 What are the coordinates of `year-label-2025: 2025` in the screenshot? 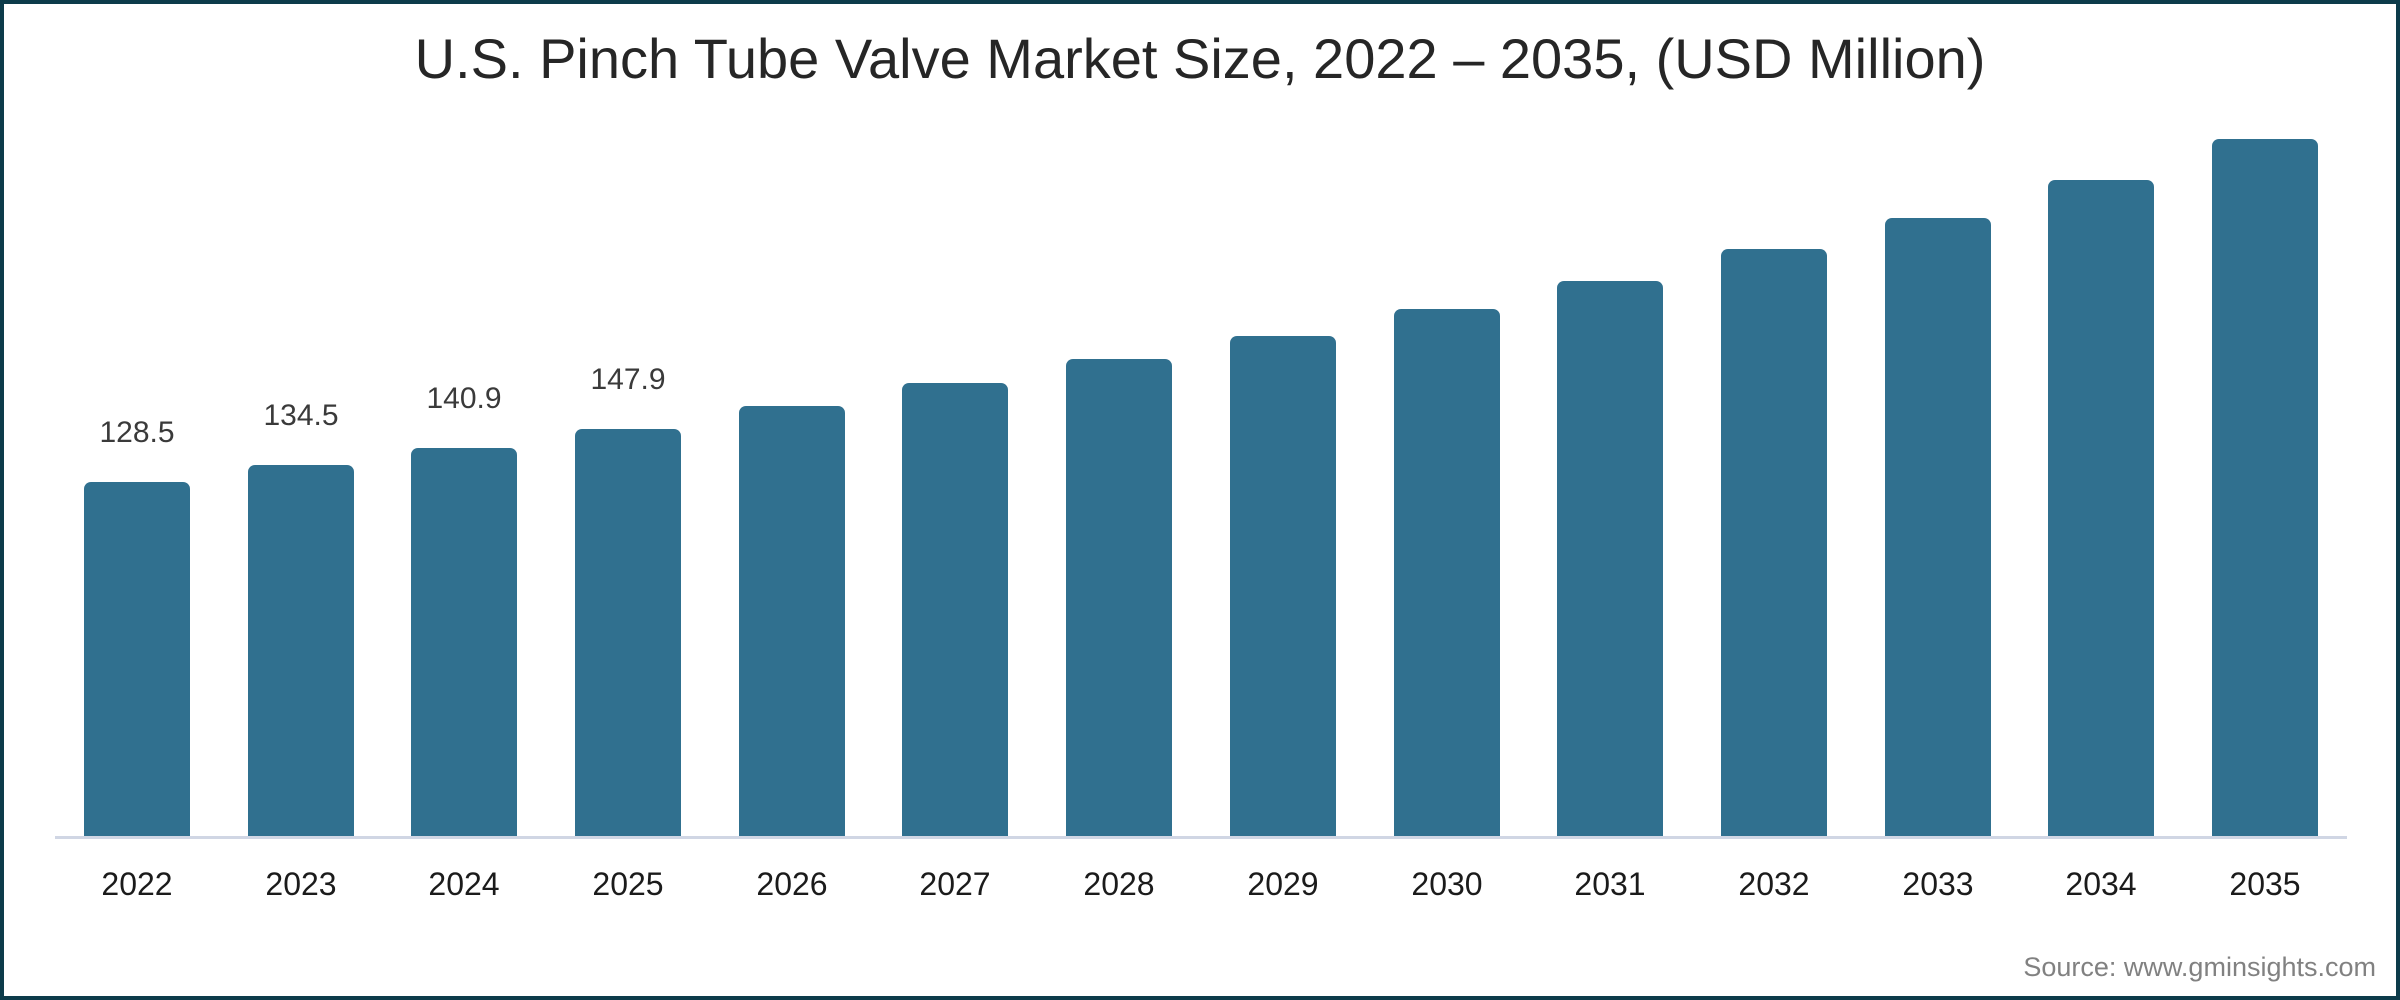 It's located at (628, 884).